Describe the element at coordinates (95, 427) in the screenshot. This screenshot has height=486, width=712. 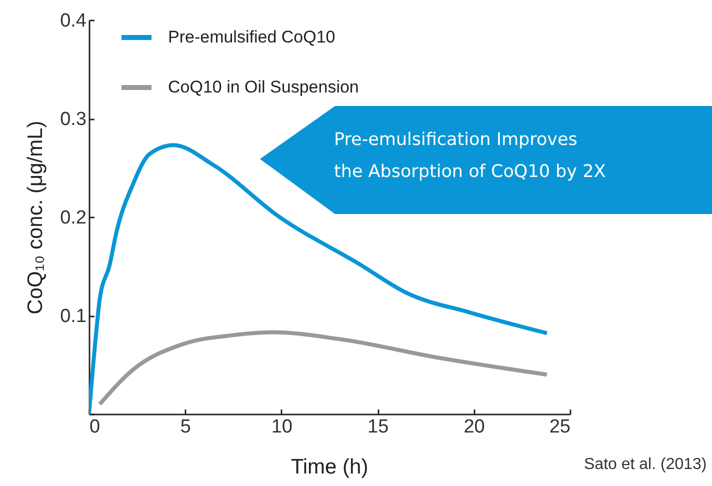
I see `x-tick-label: 0` at that location.